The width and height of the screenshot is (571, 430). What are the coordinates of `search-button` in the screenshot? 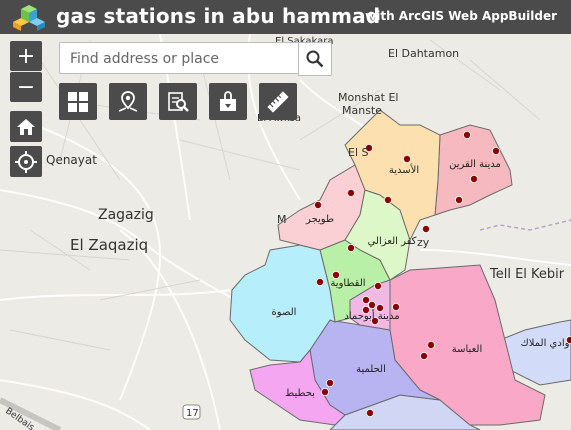 It's located at (315, 59).